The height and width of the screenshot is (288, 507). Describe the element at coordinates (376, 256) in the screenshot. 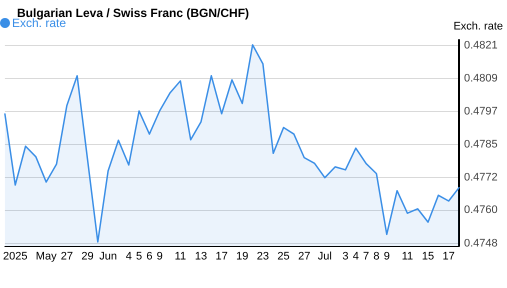

I see `x-tick-label: 8` at that location.